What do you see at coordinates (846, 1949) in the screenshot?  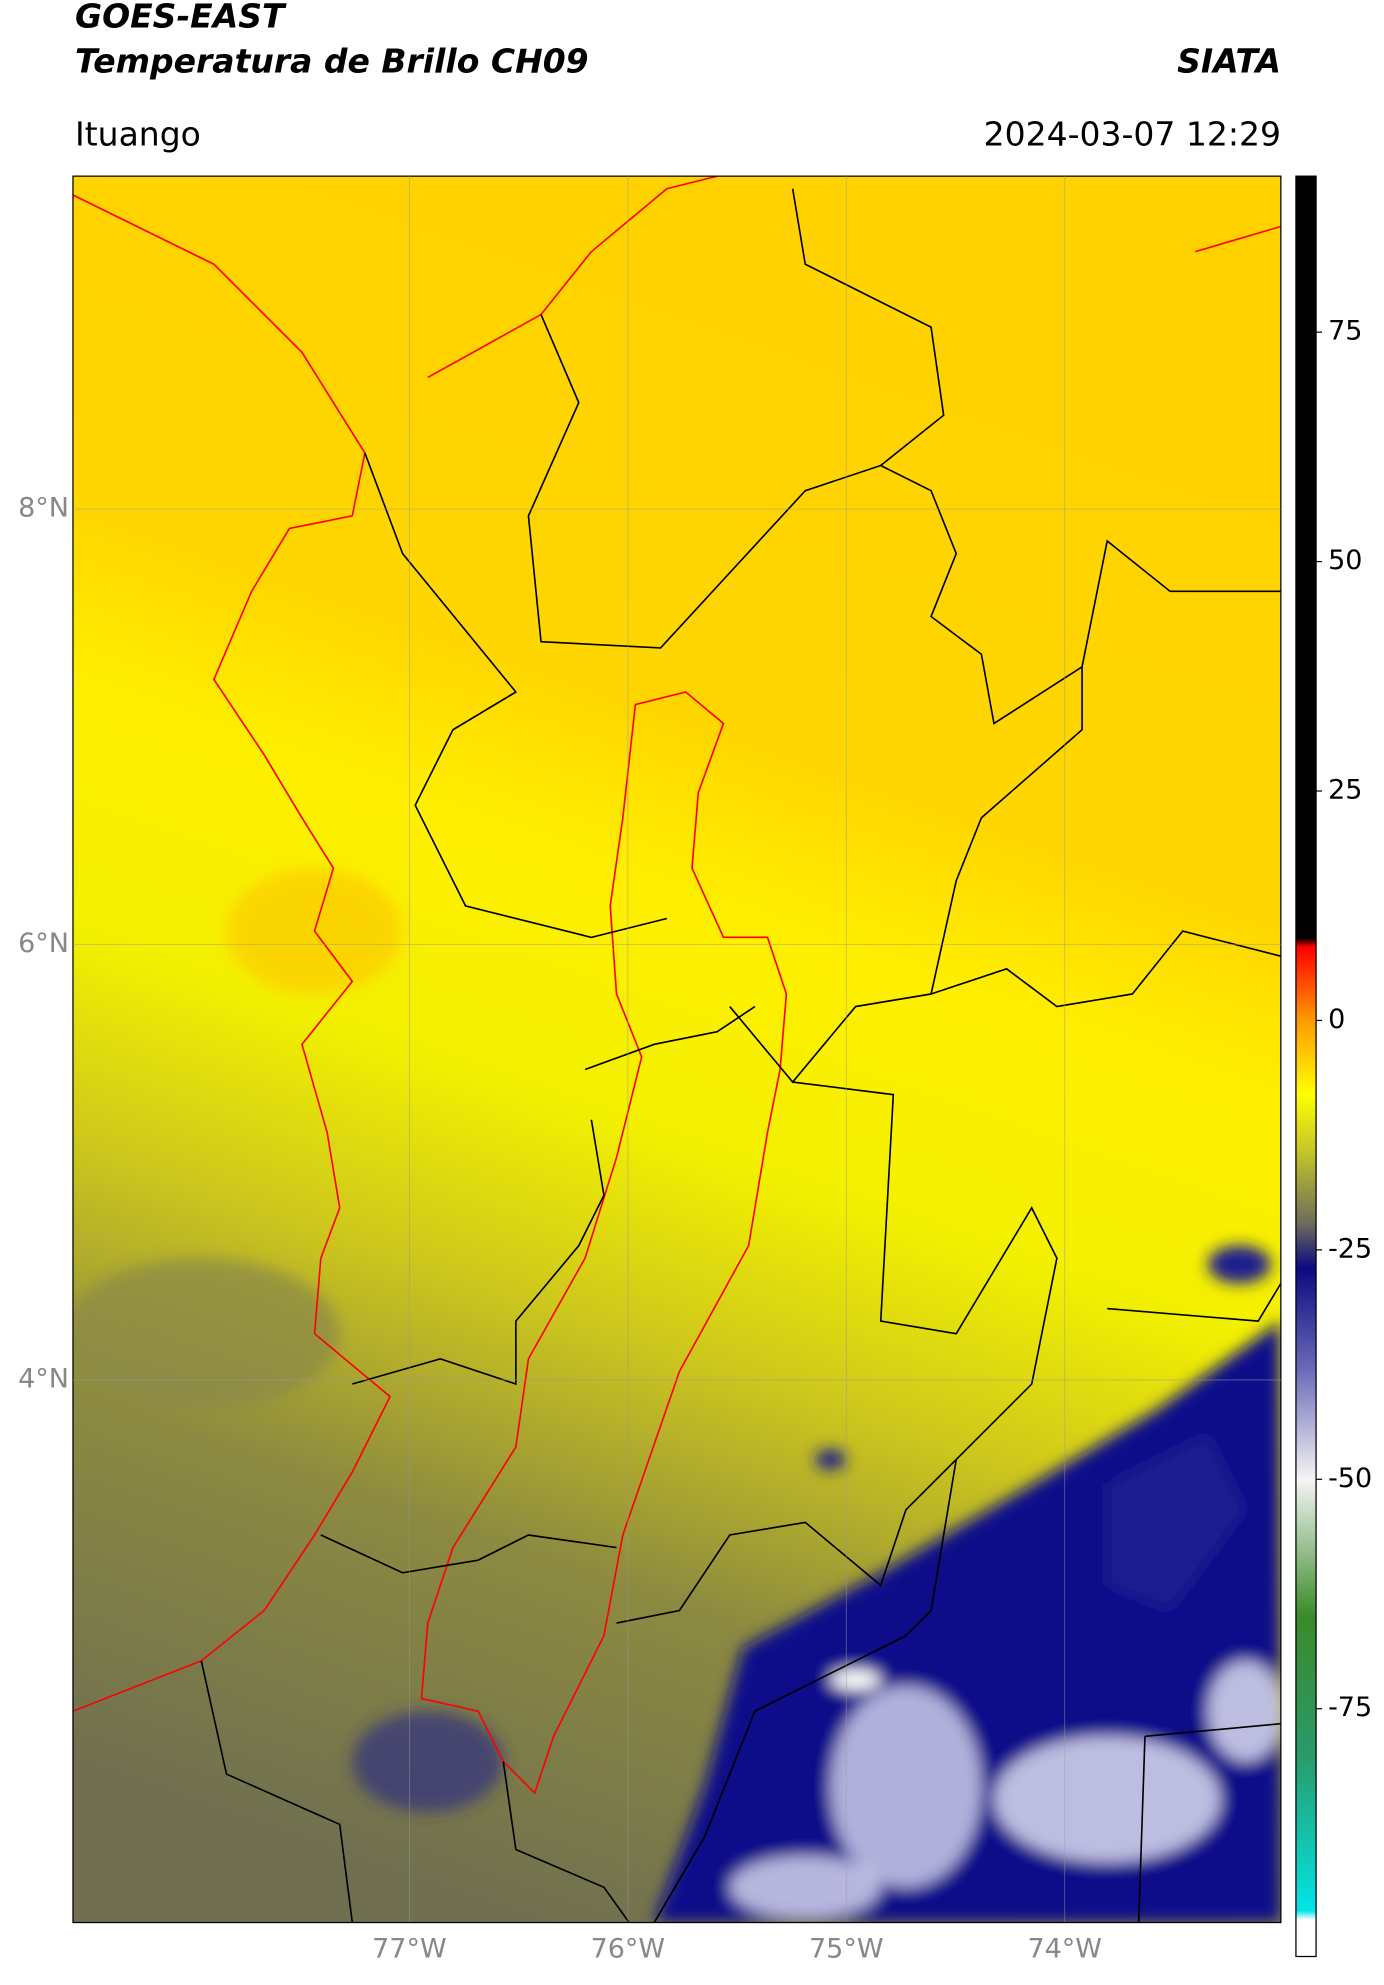 I see `x-tick-label: 75°W` at bounding box center [846, 1949].